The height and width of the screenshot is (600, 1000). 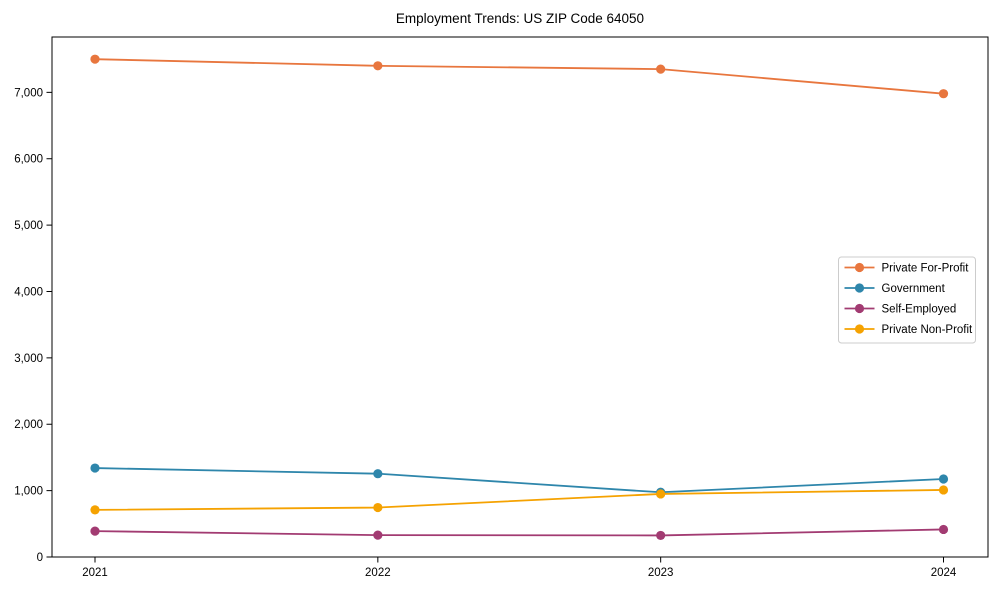 What do you see at coordinates (28, 226) in the screenshot?
I see `y-tick-label: 5,000` at bounding box center [28, 226].